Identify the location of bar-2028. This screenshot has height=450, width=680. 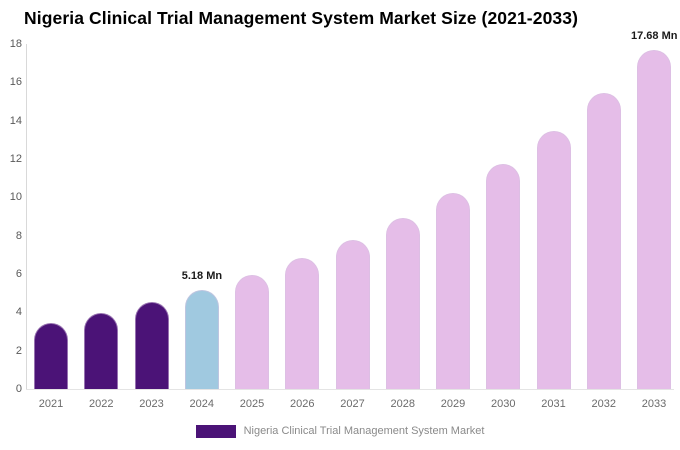
(402, 303).